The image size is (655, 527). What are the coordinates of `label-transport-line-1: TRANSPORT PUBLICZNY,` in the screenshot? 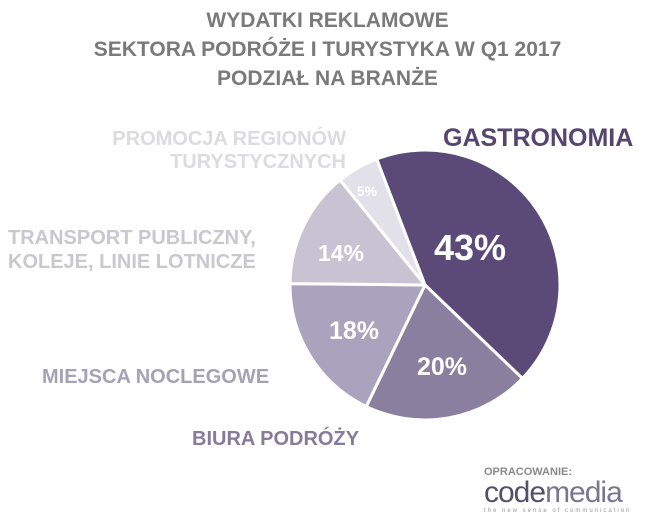 It's located at (132, 238).